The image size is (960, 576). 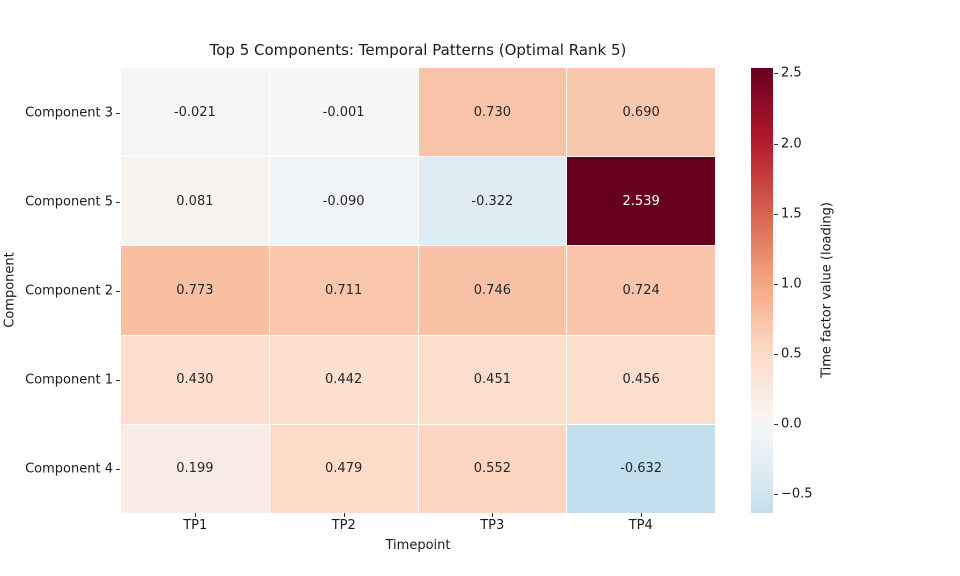 I want to click on heatmap-cell: 0.746, so click(x=492, y=290).